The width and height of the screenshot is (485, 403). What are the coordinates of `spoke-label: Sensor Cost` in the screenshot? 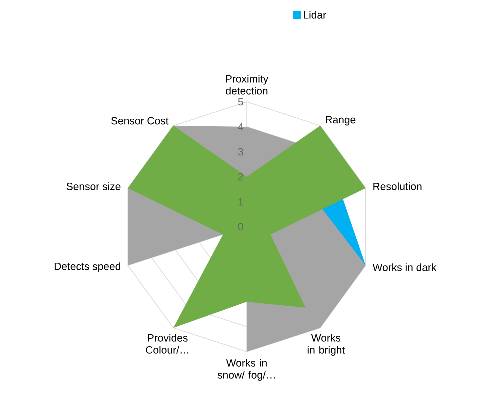 It's located at (140, 121).